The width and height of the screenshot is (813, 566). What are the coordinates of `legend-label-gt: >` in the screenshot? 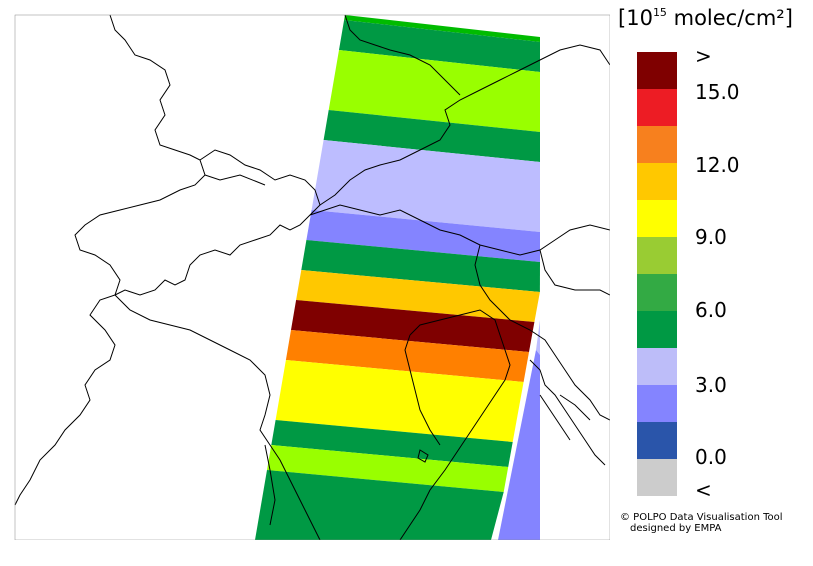 It's located at (703, 56).